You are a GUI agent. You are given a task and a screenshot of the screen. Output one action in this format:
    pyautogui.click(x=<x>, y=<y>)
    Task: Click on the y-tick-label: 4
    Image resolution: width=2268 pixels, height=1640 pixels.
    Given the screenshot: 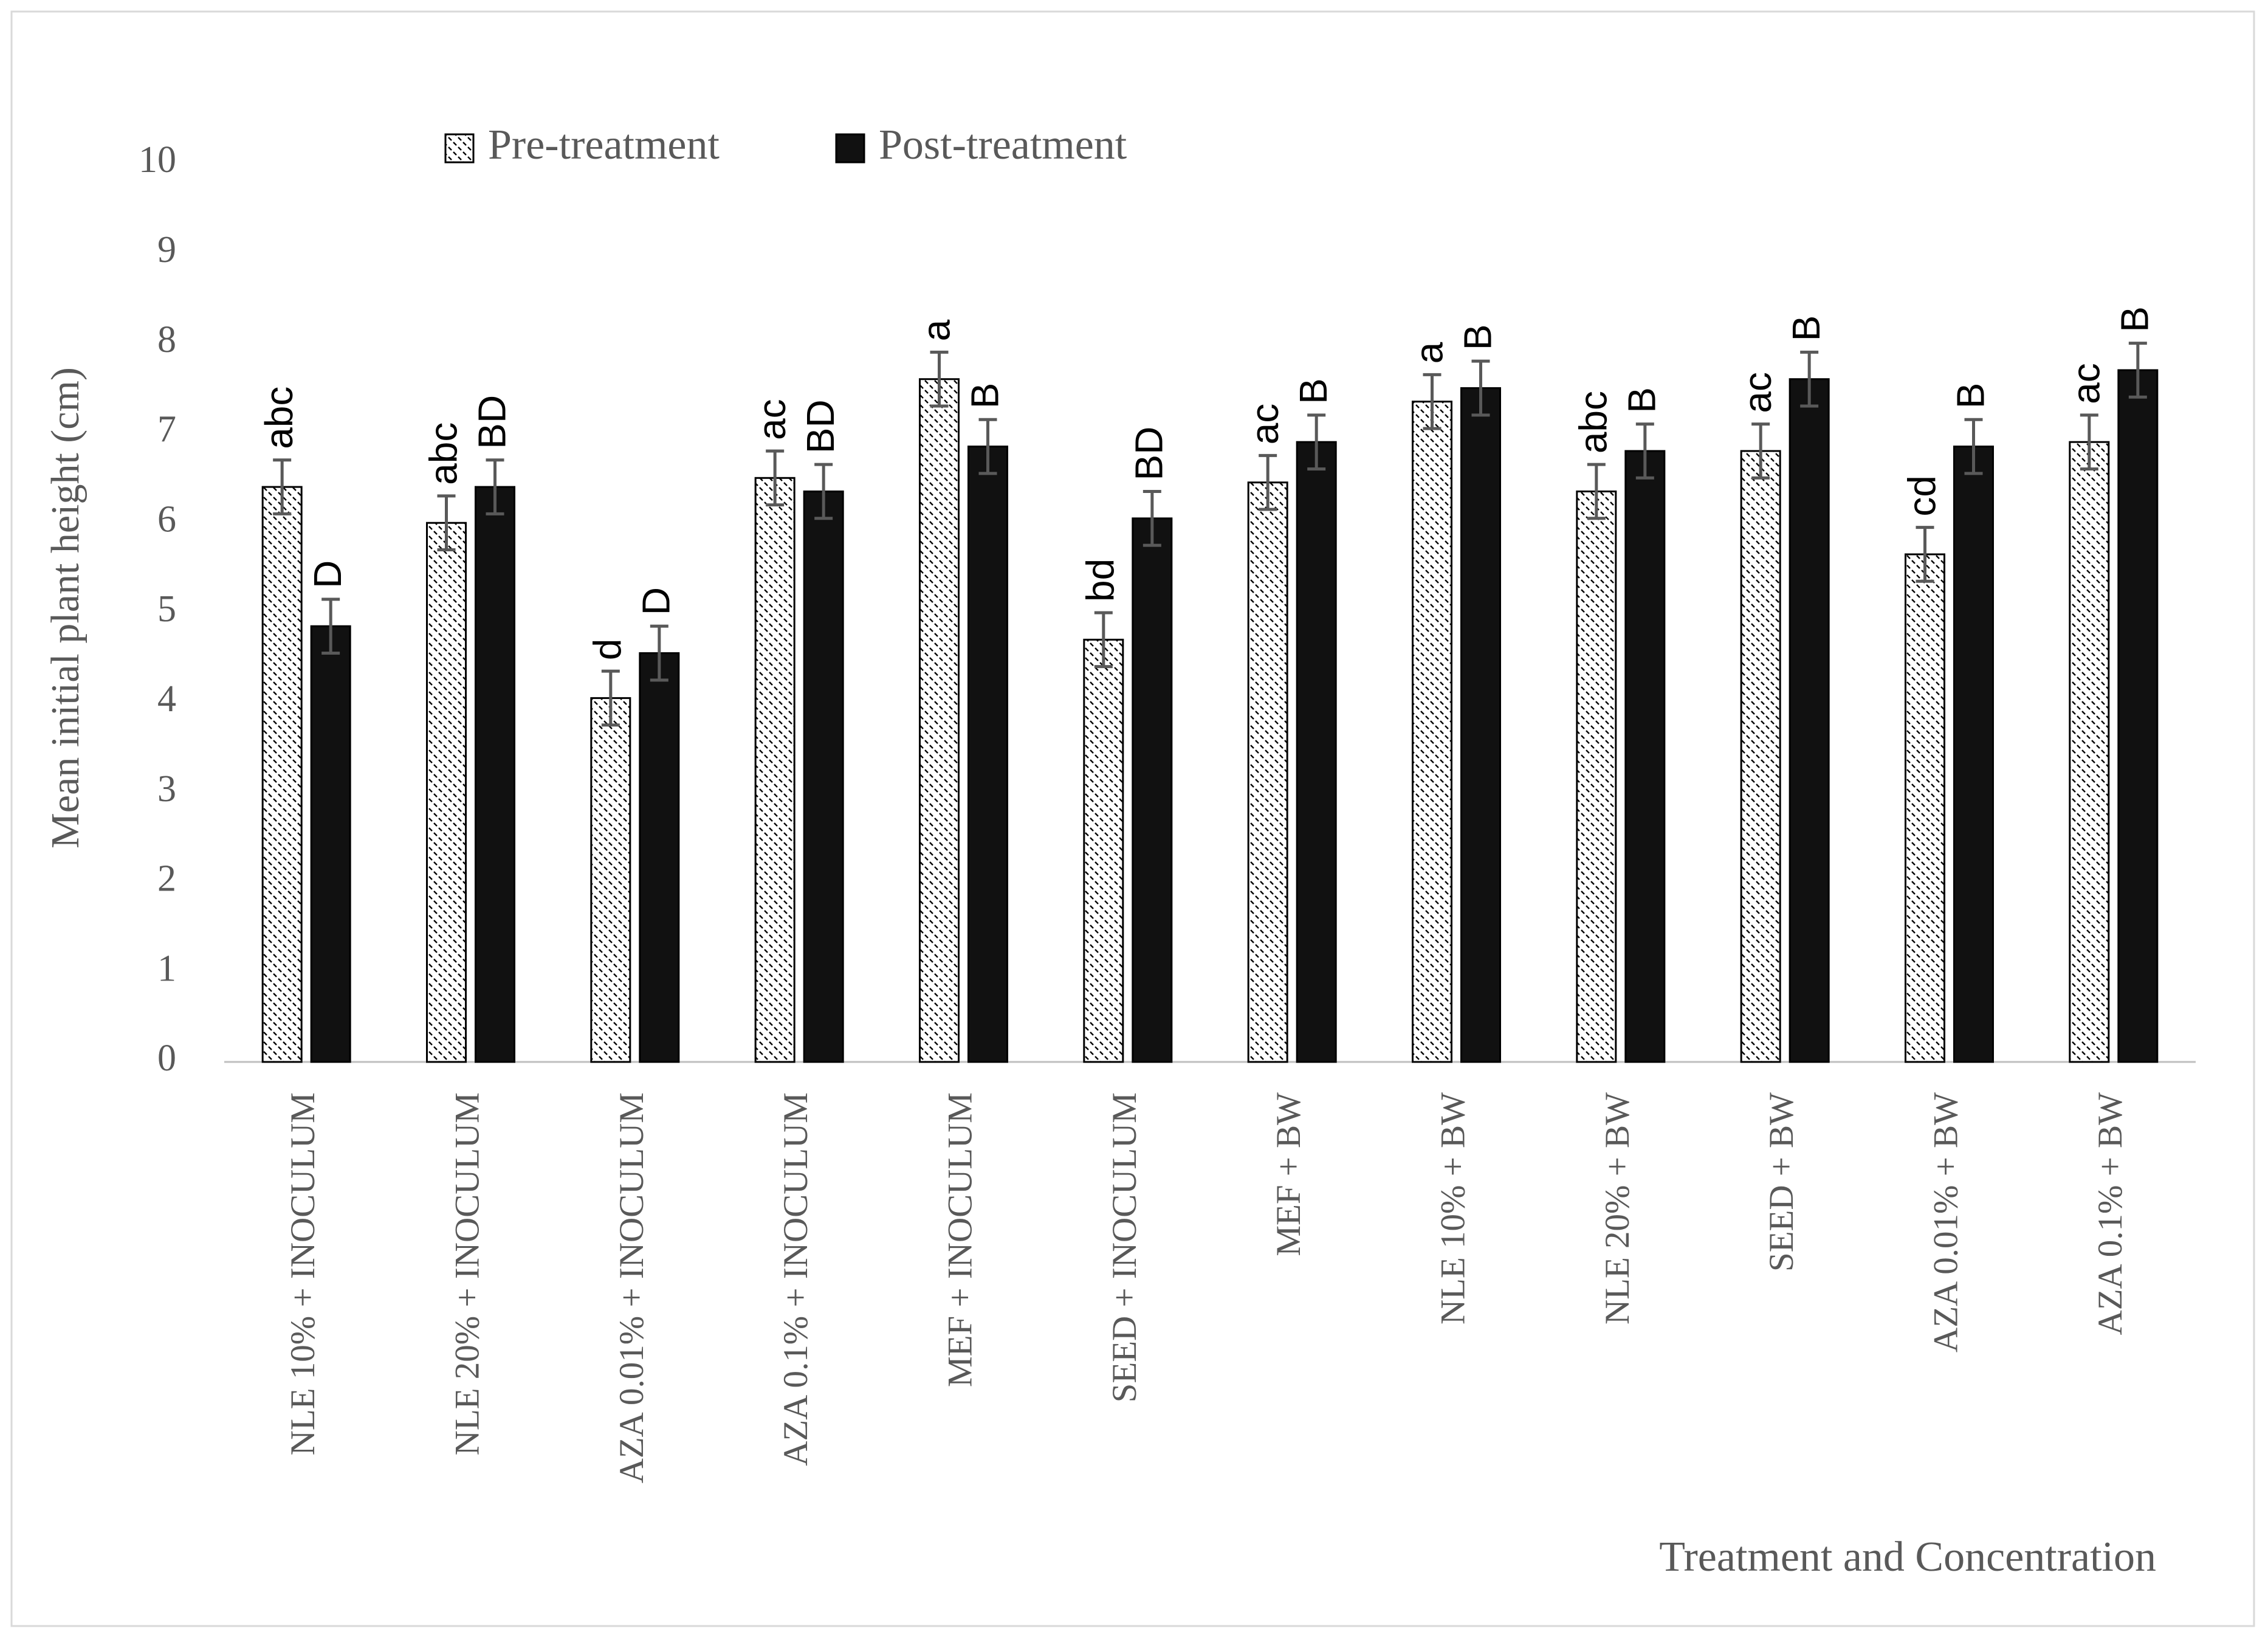 What is the action you would take?
    pyautogui.click(x=166, y=699)
    